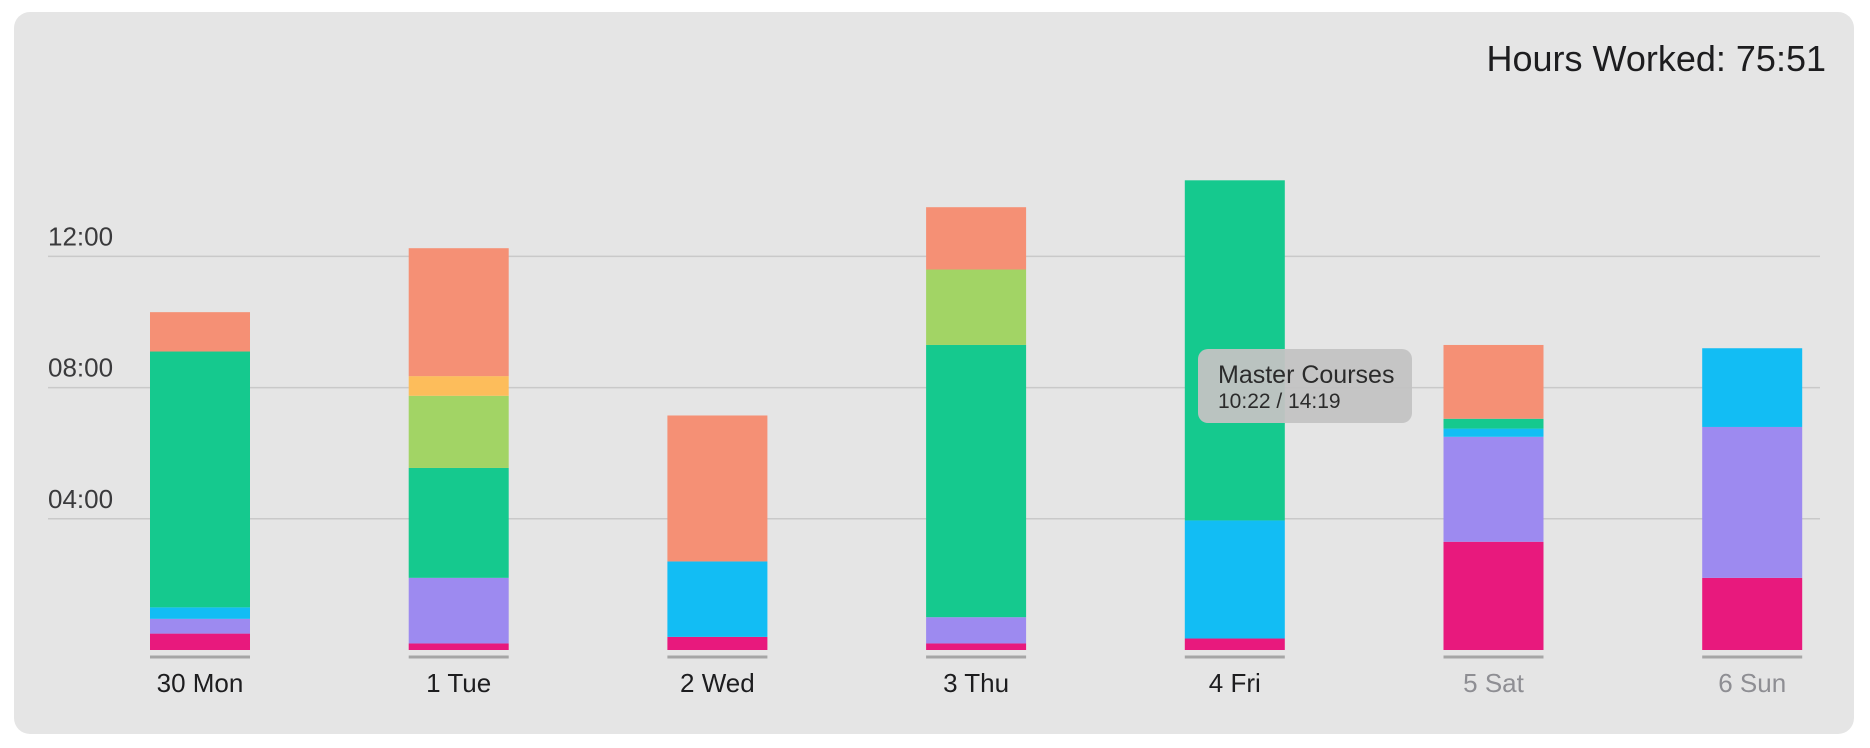 Image resolution: width=1870 pixels, height=748 pixels. I want to click on y-tick-label: 12:00, so click(80, 236).